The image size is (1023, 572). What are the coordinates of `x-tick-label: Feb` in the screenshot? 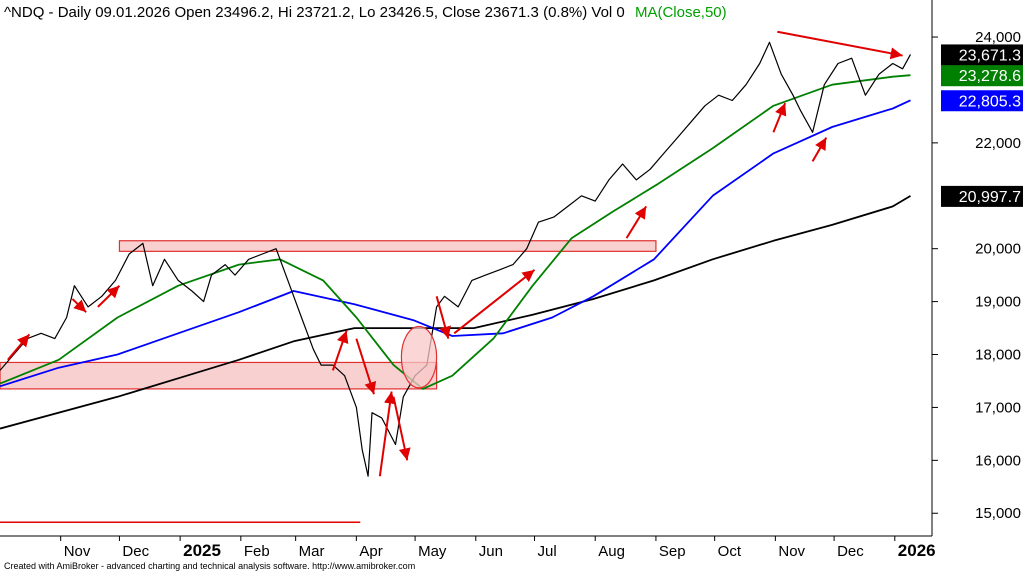 It's located at (257, 551).